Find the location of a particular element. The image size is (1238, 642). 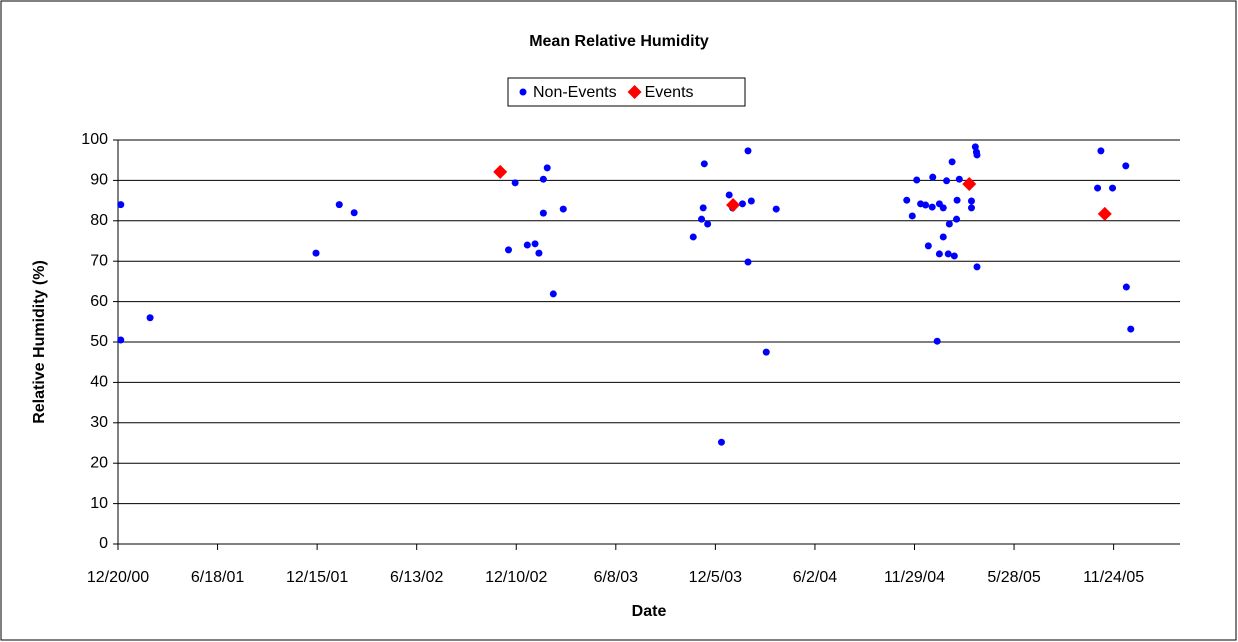

x-tick-label: 12/5/03 is located at coordinates (715, 577).